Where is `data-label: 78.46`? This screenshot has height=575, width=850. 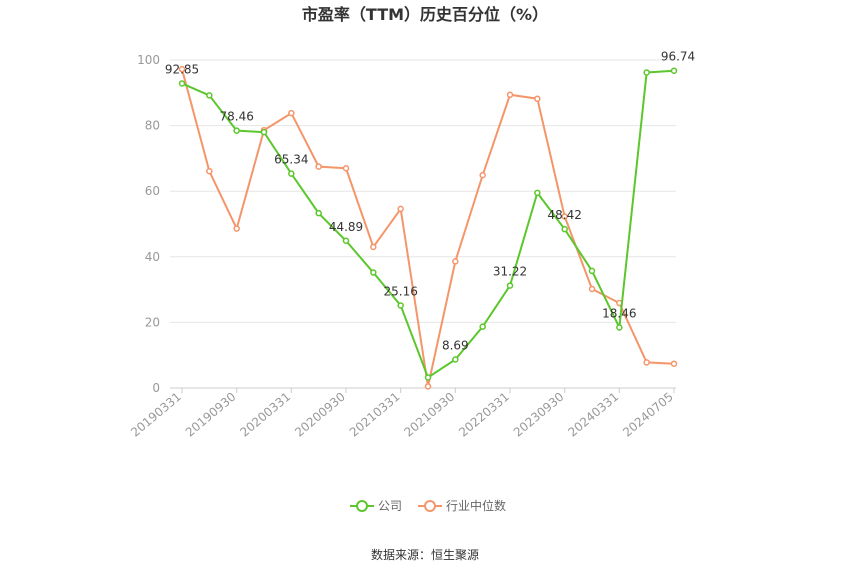 data-label: 78.46 is located at coordinates (236, 117).